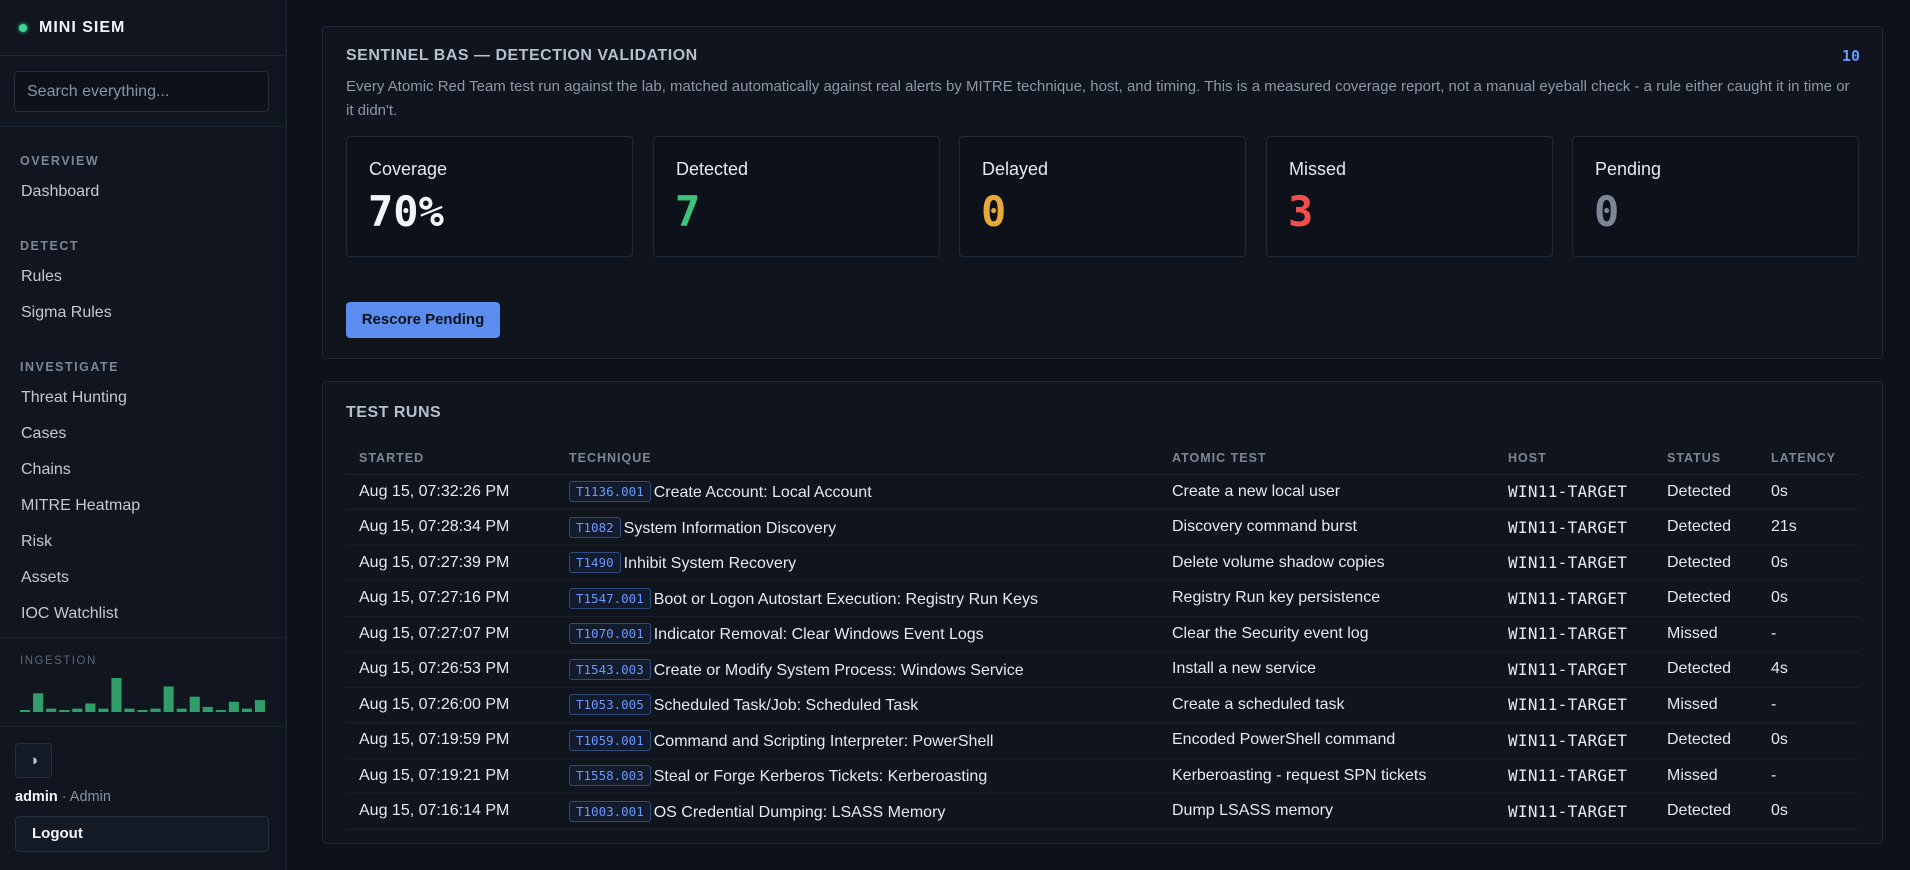 The width and height of the screenshot is (1910, 870). I want to click on technique-id-badge: T1136.001, so click(610, 492).